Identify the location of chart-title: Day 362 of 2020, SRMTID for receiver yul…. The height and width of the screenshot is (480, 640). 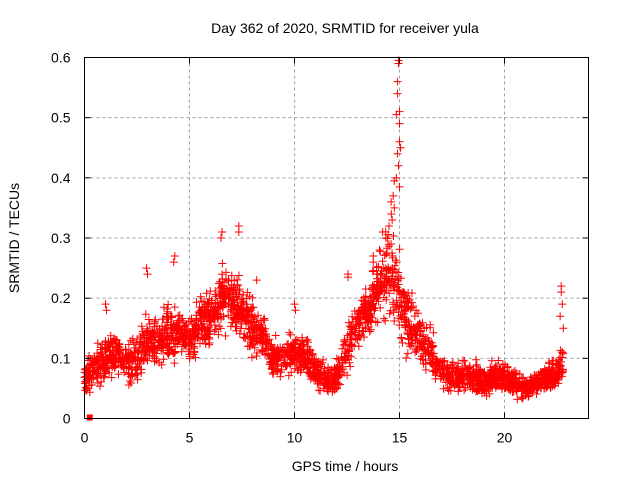
(345, 28).